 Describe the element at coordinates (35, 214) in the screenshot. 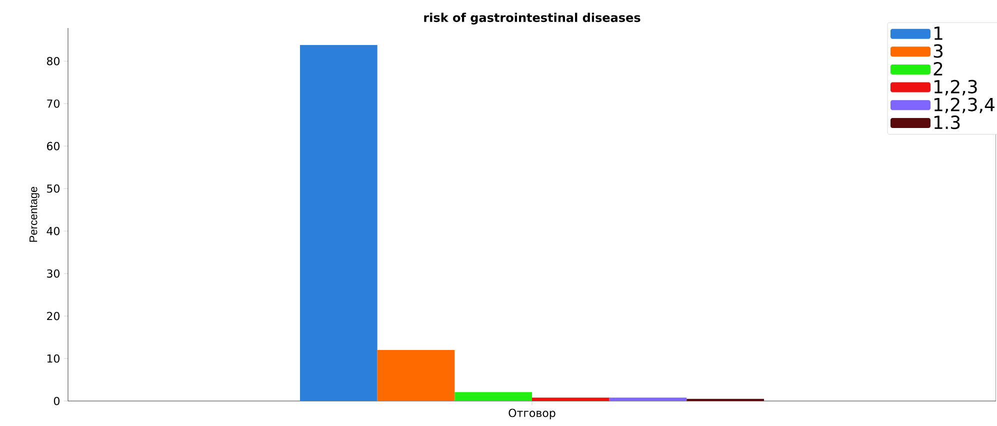

I see `y-axis-title: Percentage` at that location.